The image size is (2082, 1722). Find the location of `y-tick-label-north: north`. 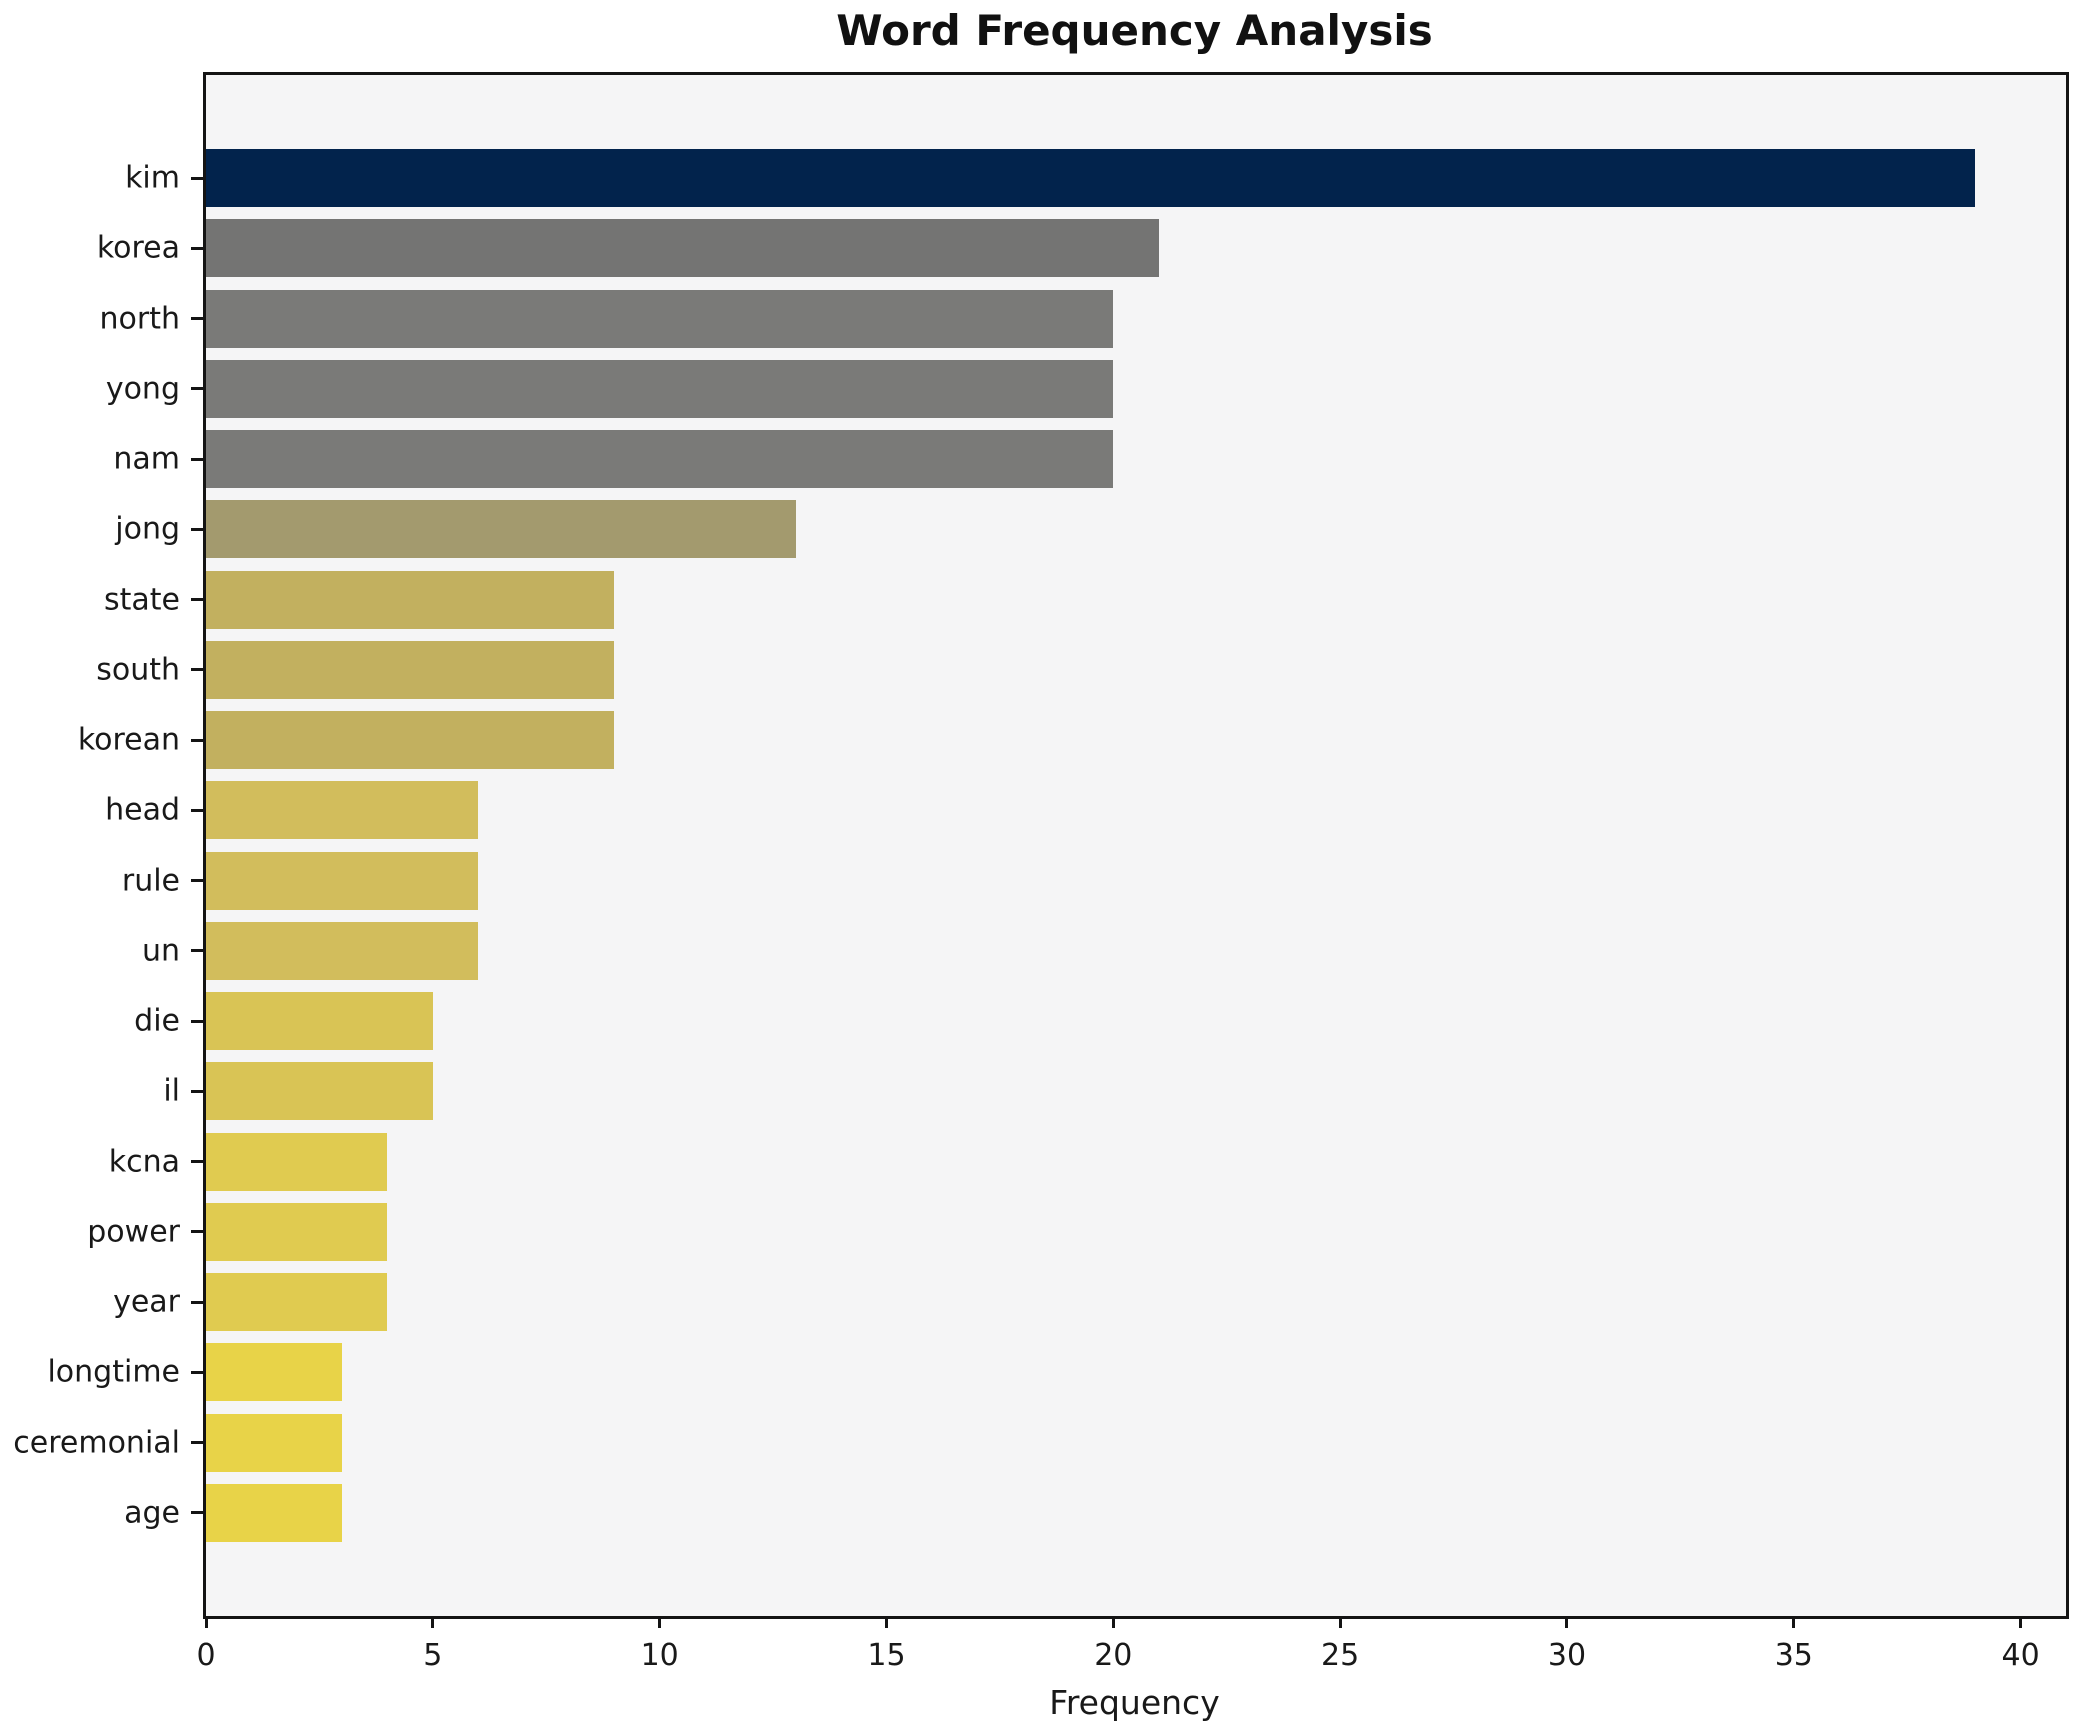

y-tick-label-north: north is located at coordinates (139, 319).